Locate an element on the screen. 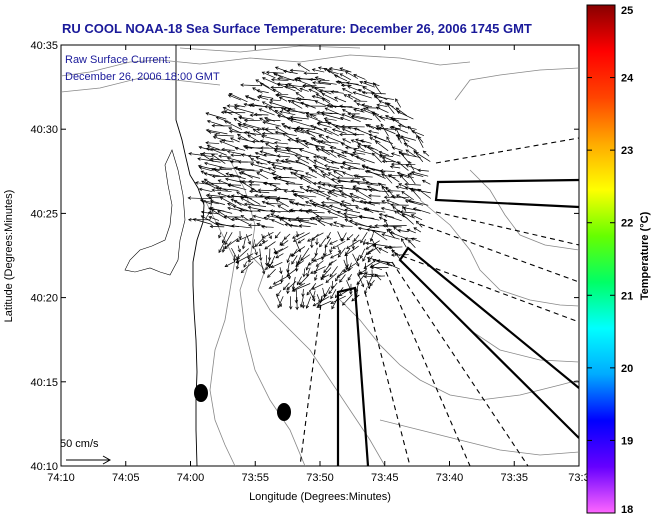 The height and width of the screenshot is (518, 651). y-tick-label: 40:20 is located at coordinates (44, 299).